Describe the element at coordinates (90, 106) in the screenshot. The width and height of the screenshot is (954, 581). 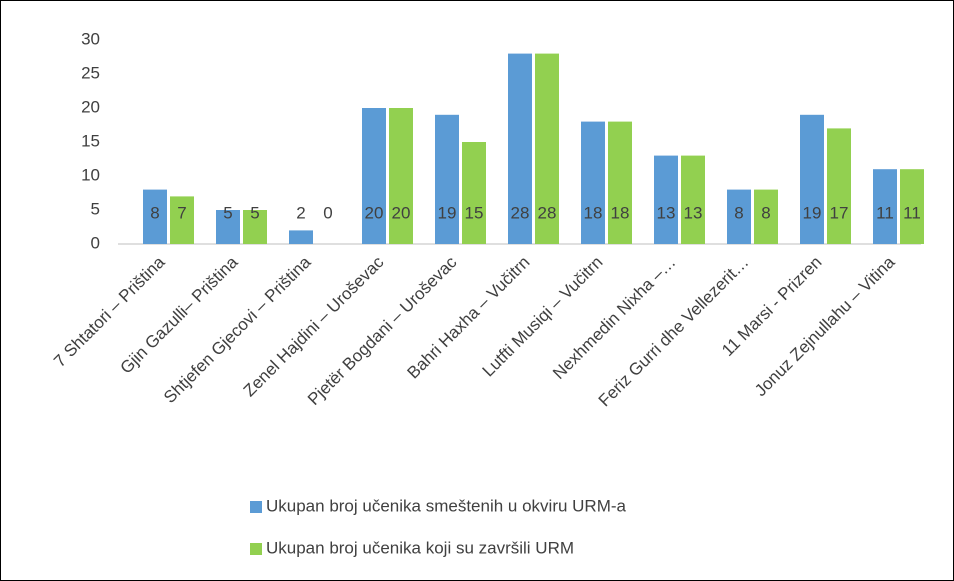
I see `y-tick-label: 20` at that location.